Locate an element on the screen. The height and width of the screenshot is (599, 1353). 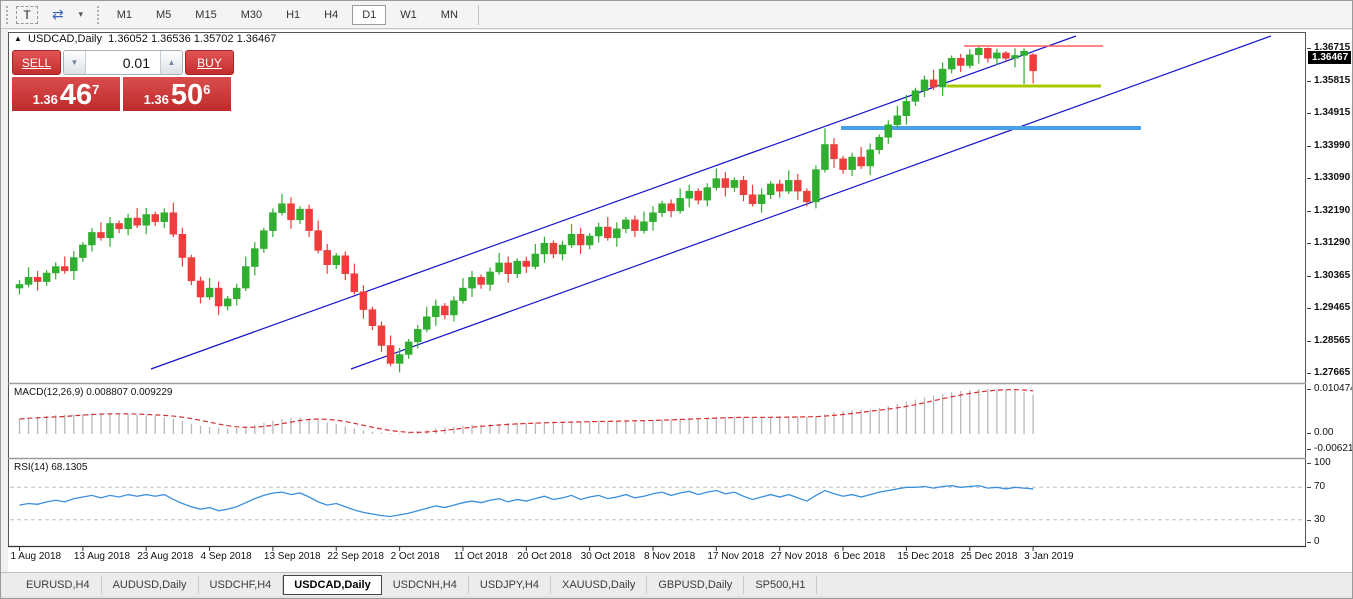
chart-tab-xauusd-daily: XAUUSD,Daily is located at coordinates (599, 584).